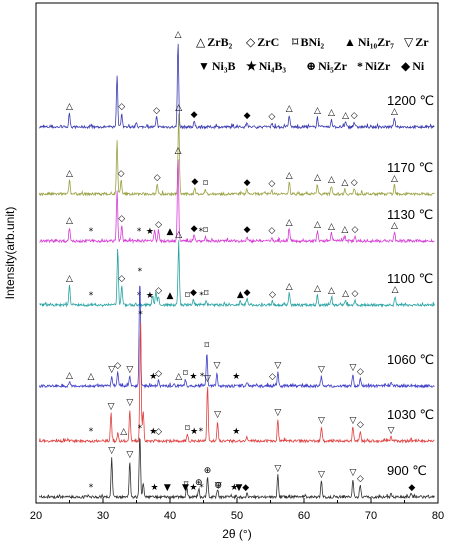 The width and height of the screenshot is (449, 550). Describe the element at coordinates (410, 100) in the screenshot. I see `series-label: 1200 ℃` at that location.